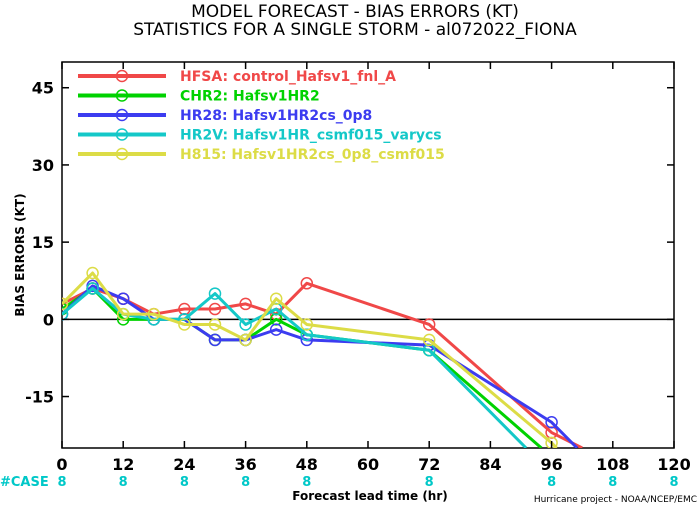  I want to click on case-counts: 8 8 8 8 8 8 8 8 8, so click(367, 482).